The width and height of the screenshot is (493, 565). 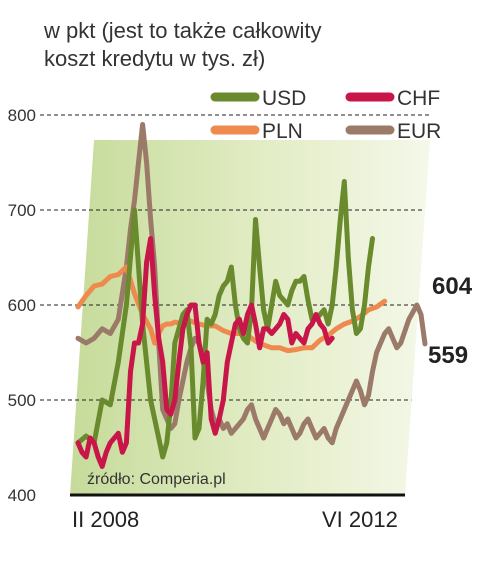 I want to click on chart-title-line-2: koszt kredytu w tys. zł), so click(x=154, y=58).